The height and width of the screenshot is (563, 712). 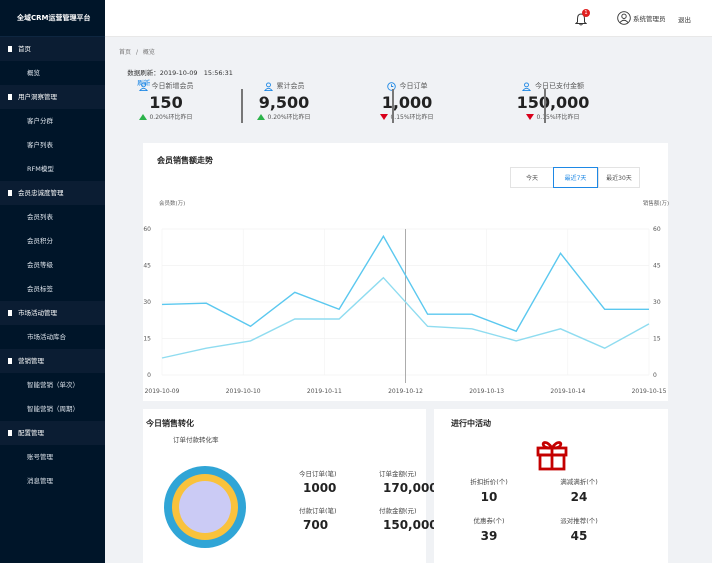 What do you see at coordinates (41, 193) in the screenshot?
I see `nav-group-label: 会员忠诚度管理` at bounding box center [41, 193].